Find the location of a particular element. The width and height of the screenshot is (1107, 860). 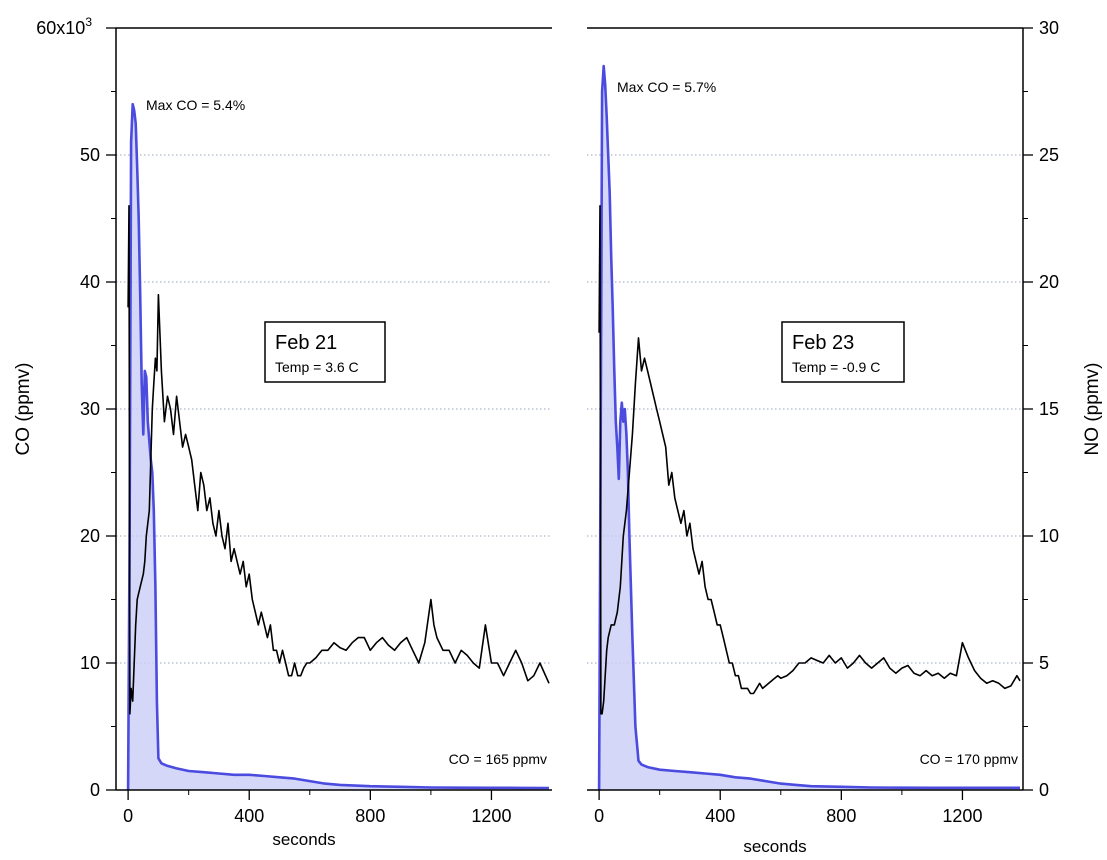

x-tick-label-panel-1-3: 1200 is located at coordinates (491, 816).